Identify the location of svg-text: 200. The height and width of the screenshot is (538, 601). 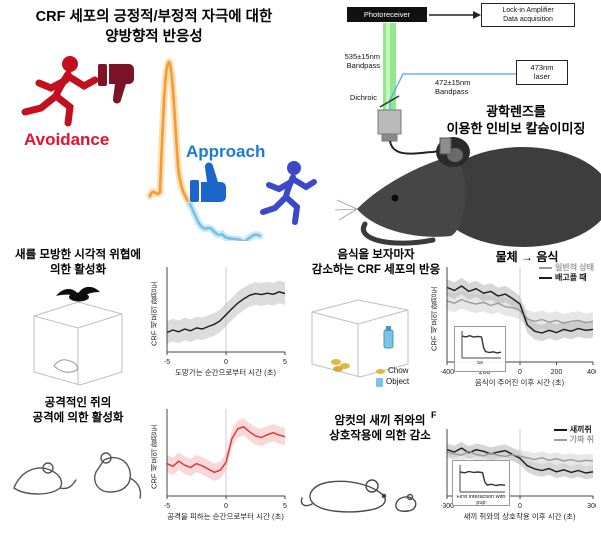
(557, 372).